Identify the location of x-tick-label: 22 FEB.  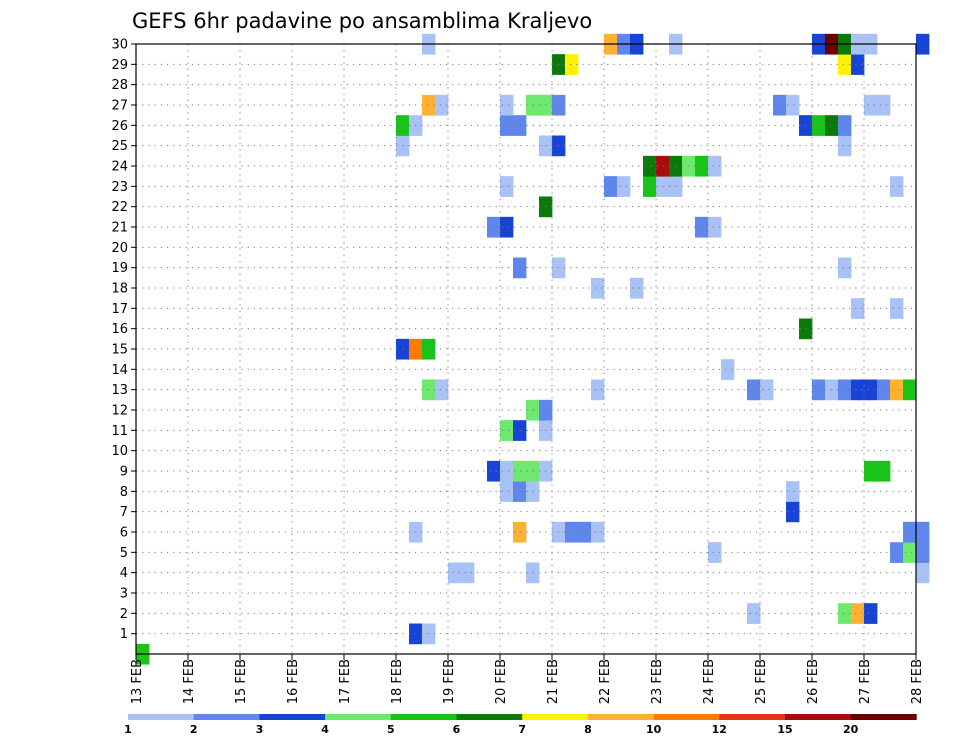
(605, 681).